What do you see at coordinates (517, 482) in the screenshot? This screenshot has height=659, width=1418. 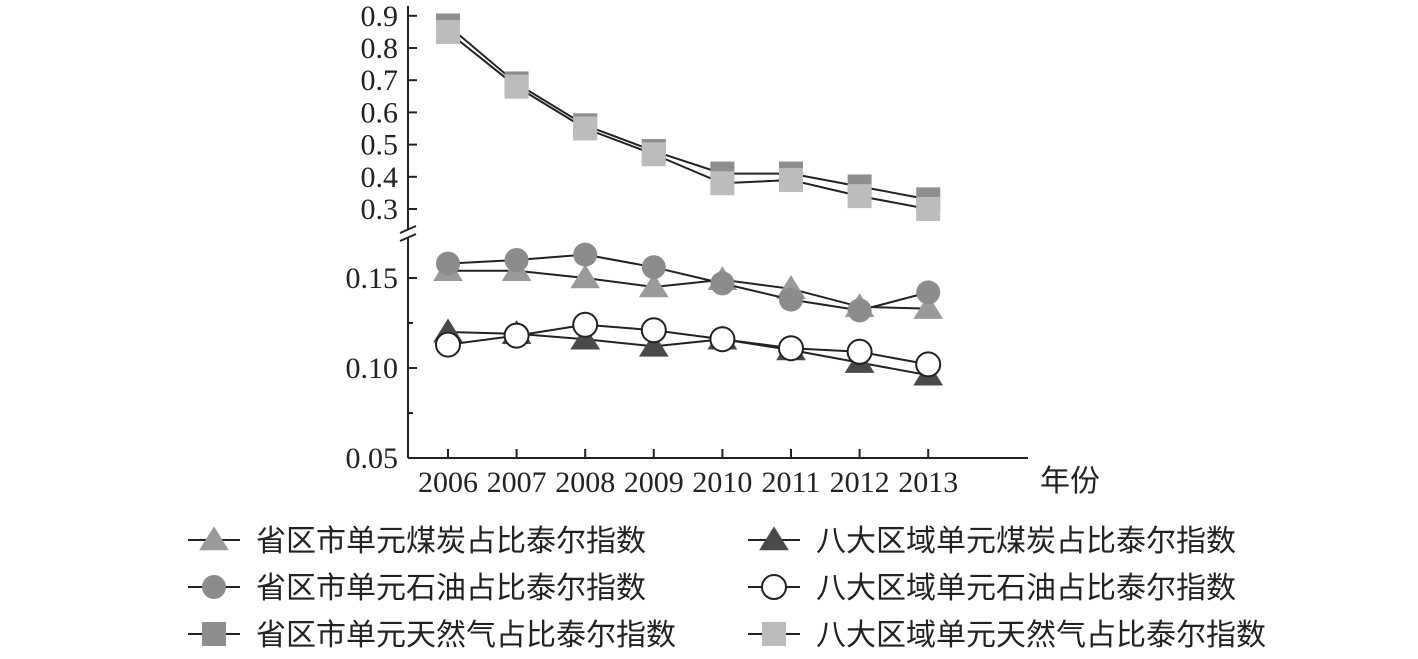 I see `x-tick-label: 2007` at bounding box center [517, 482].